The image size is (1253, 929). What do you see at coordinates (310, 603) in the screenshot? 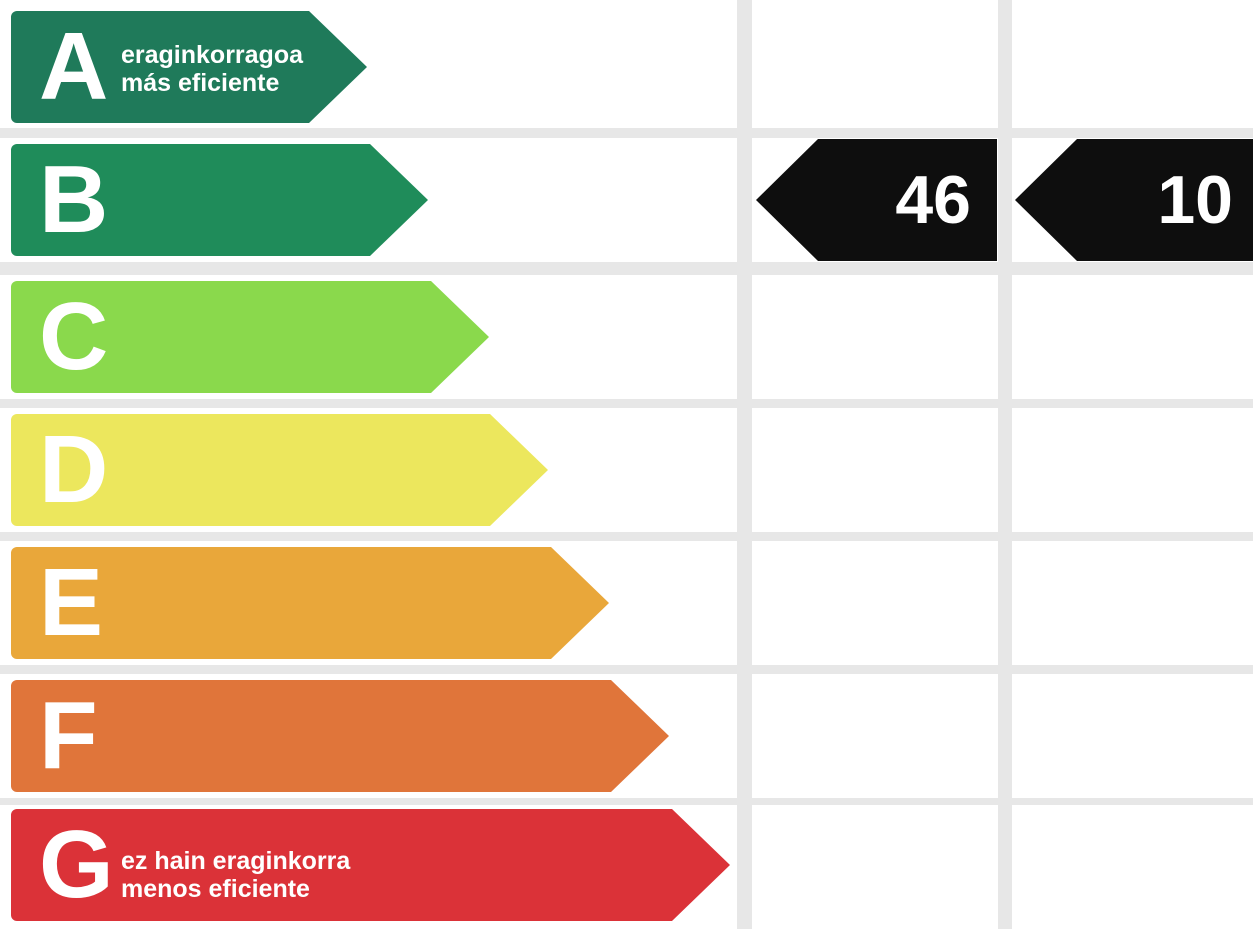
I see `class-e-arrow: E` at bounding box center [310, 603].